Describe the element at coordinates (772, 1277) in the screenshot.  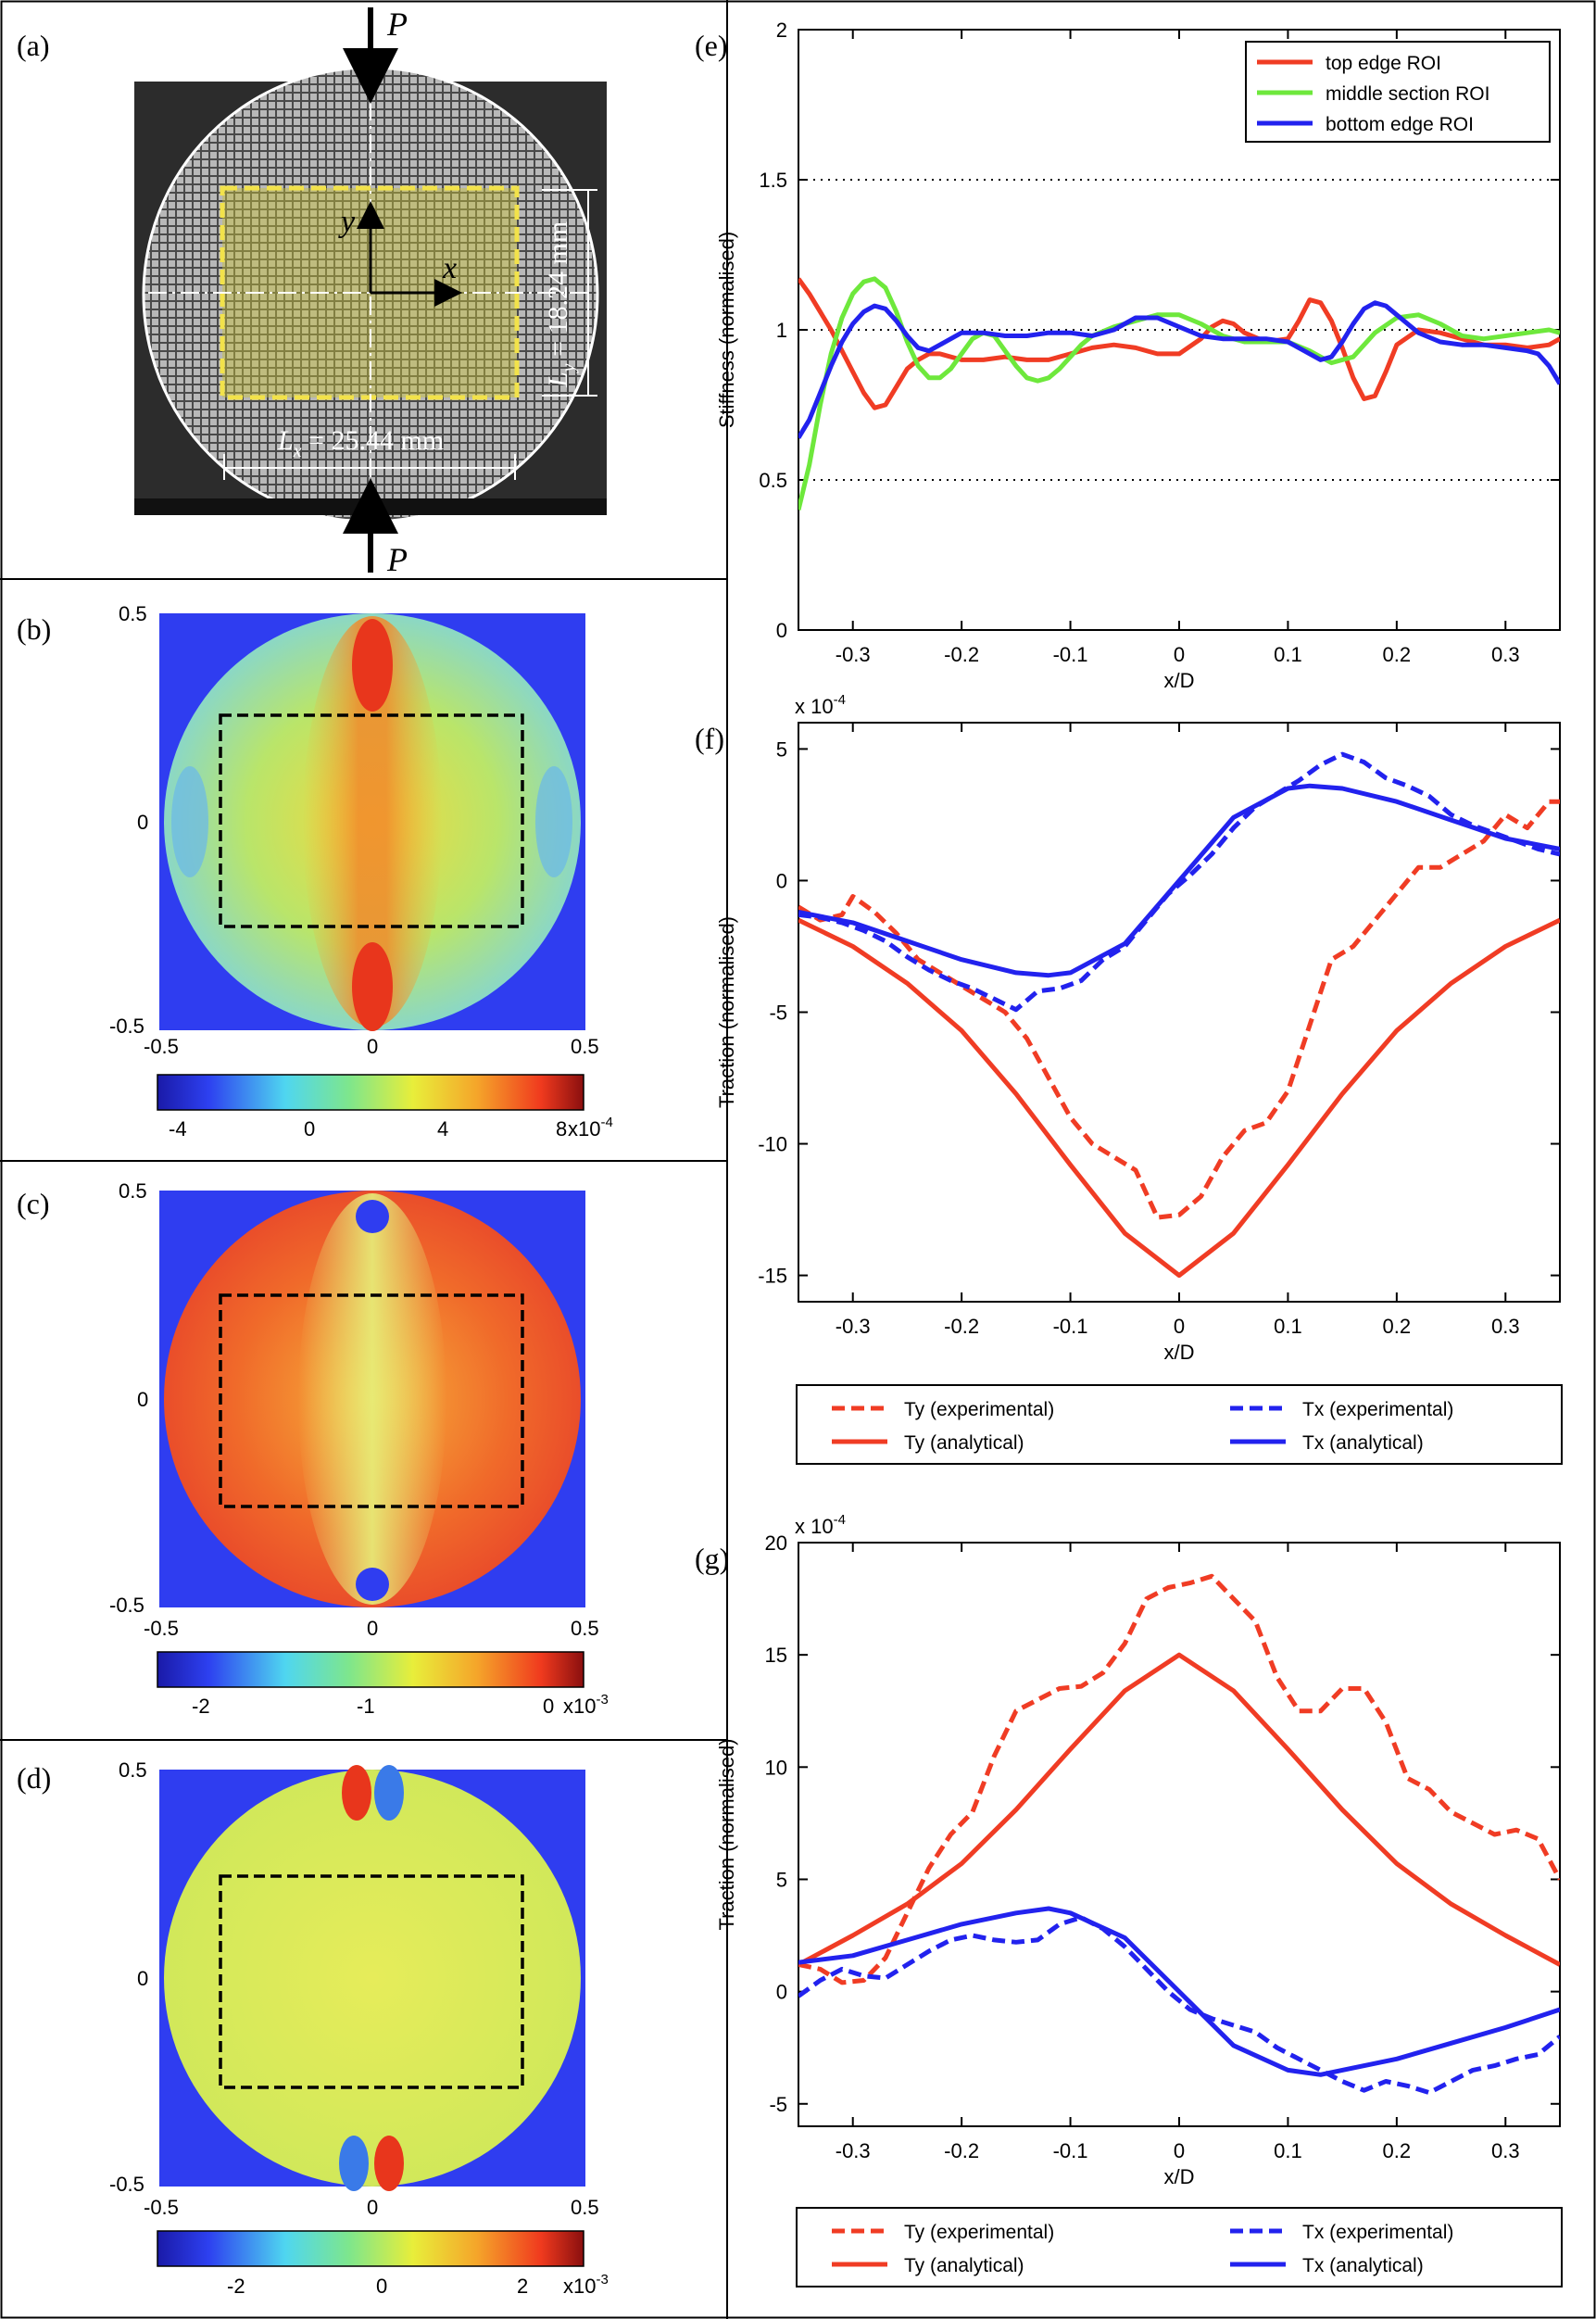
I see `y-tick-label: -15` at that location.